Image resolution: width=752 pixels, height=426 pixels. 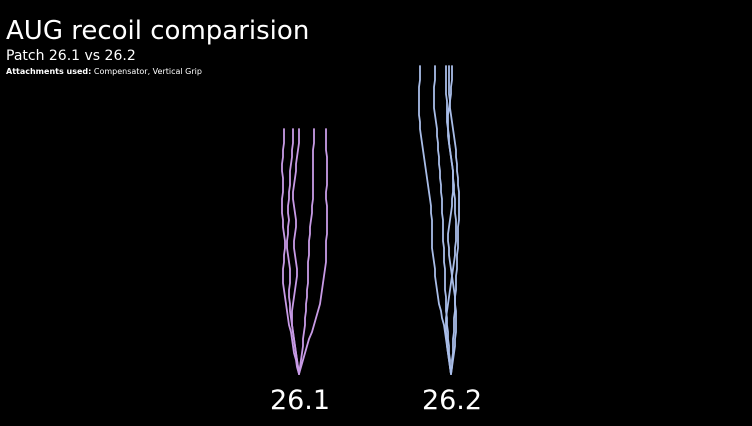 What do you see at coordinates (300, 400) in the screenshot?
I see `group-label-26-1: 26.1` at bounding box center [300, 400].